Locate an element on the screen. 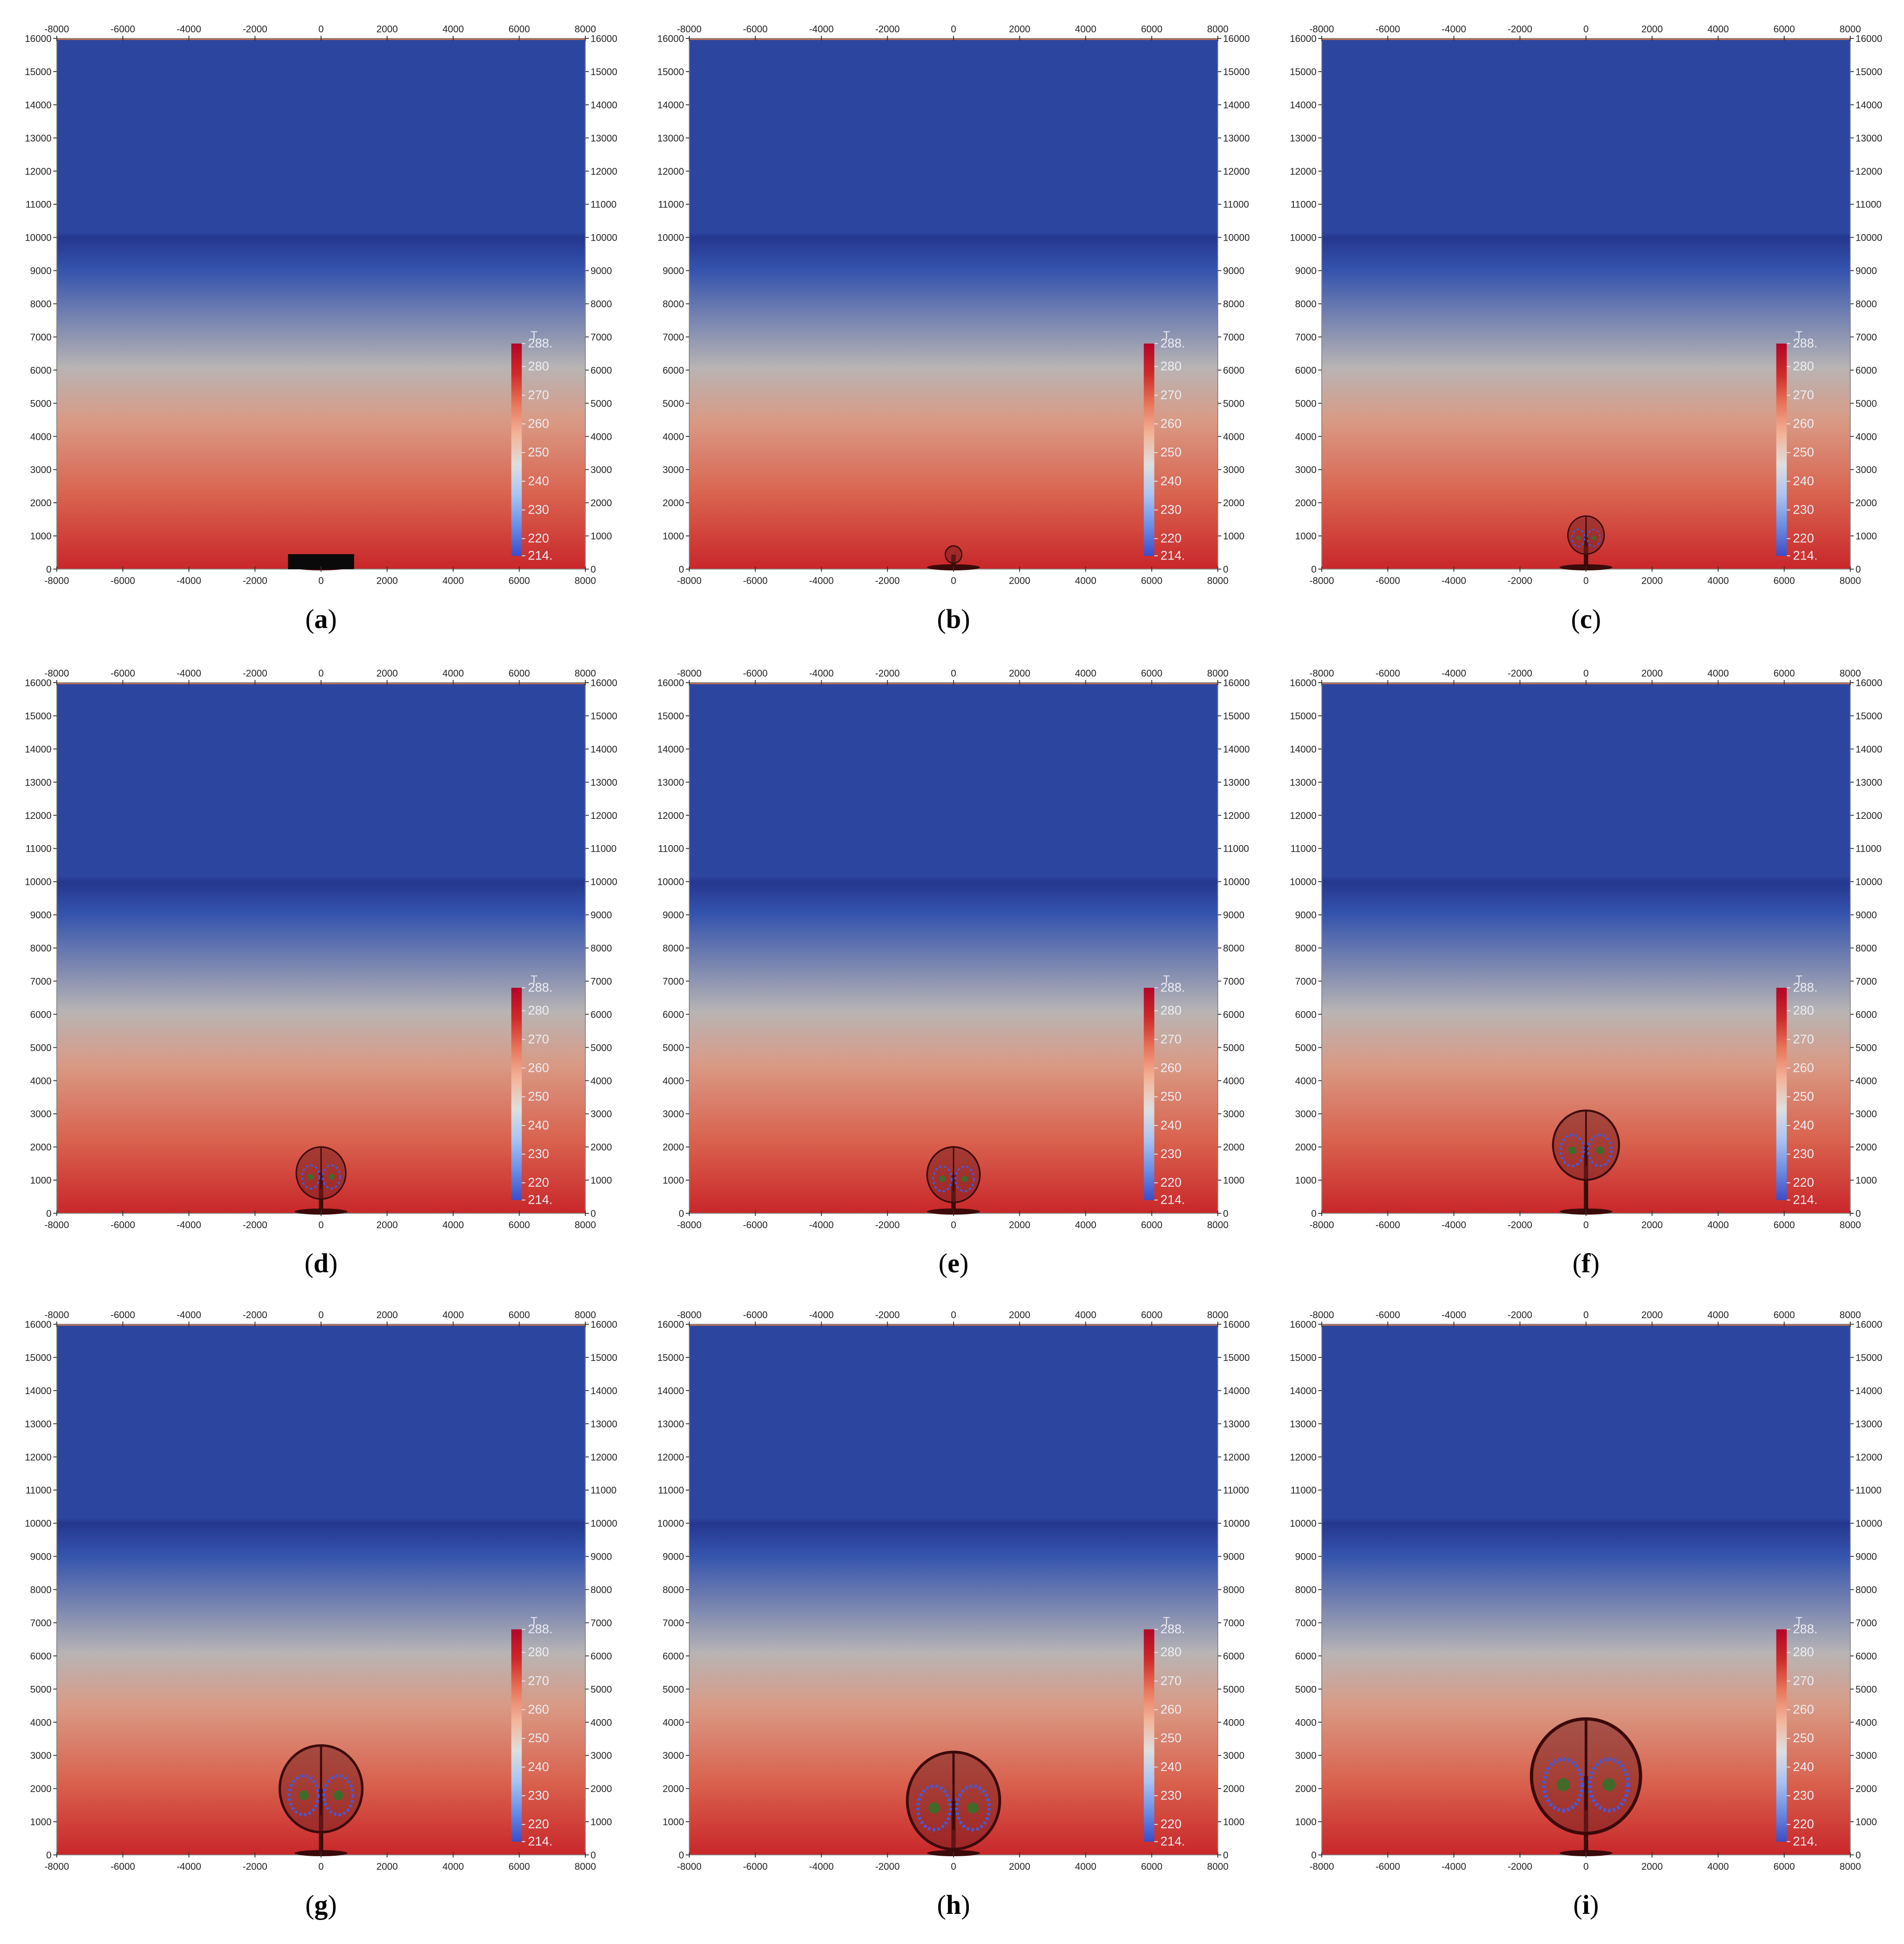  panel-caption: (i) is located at coordinates (1586, 1905).